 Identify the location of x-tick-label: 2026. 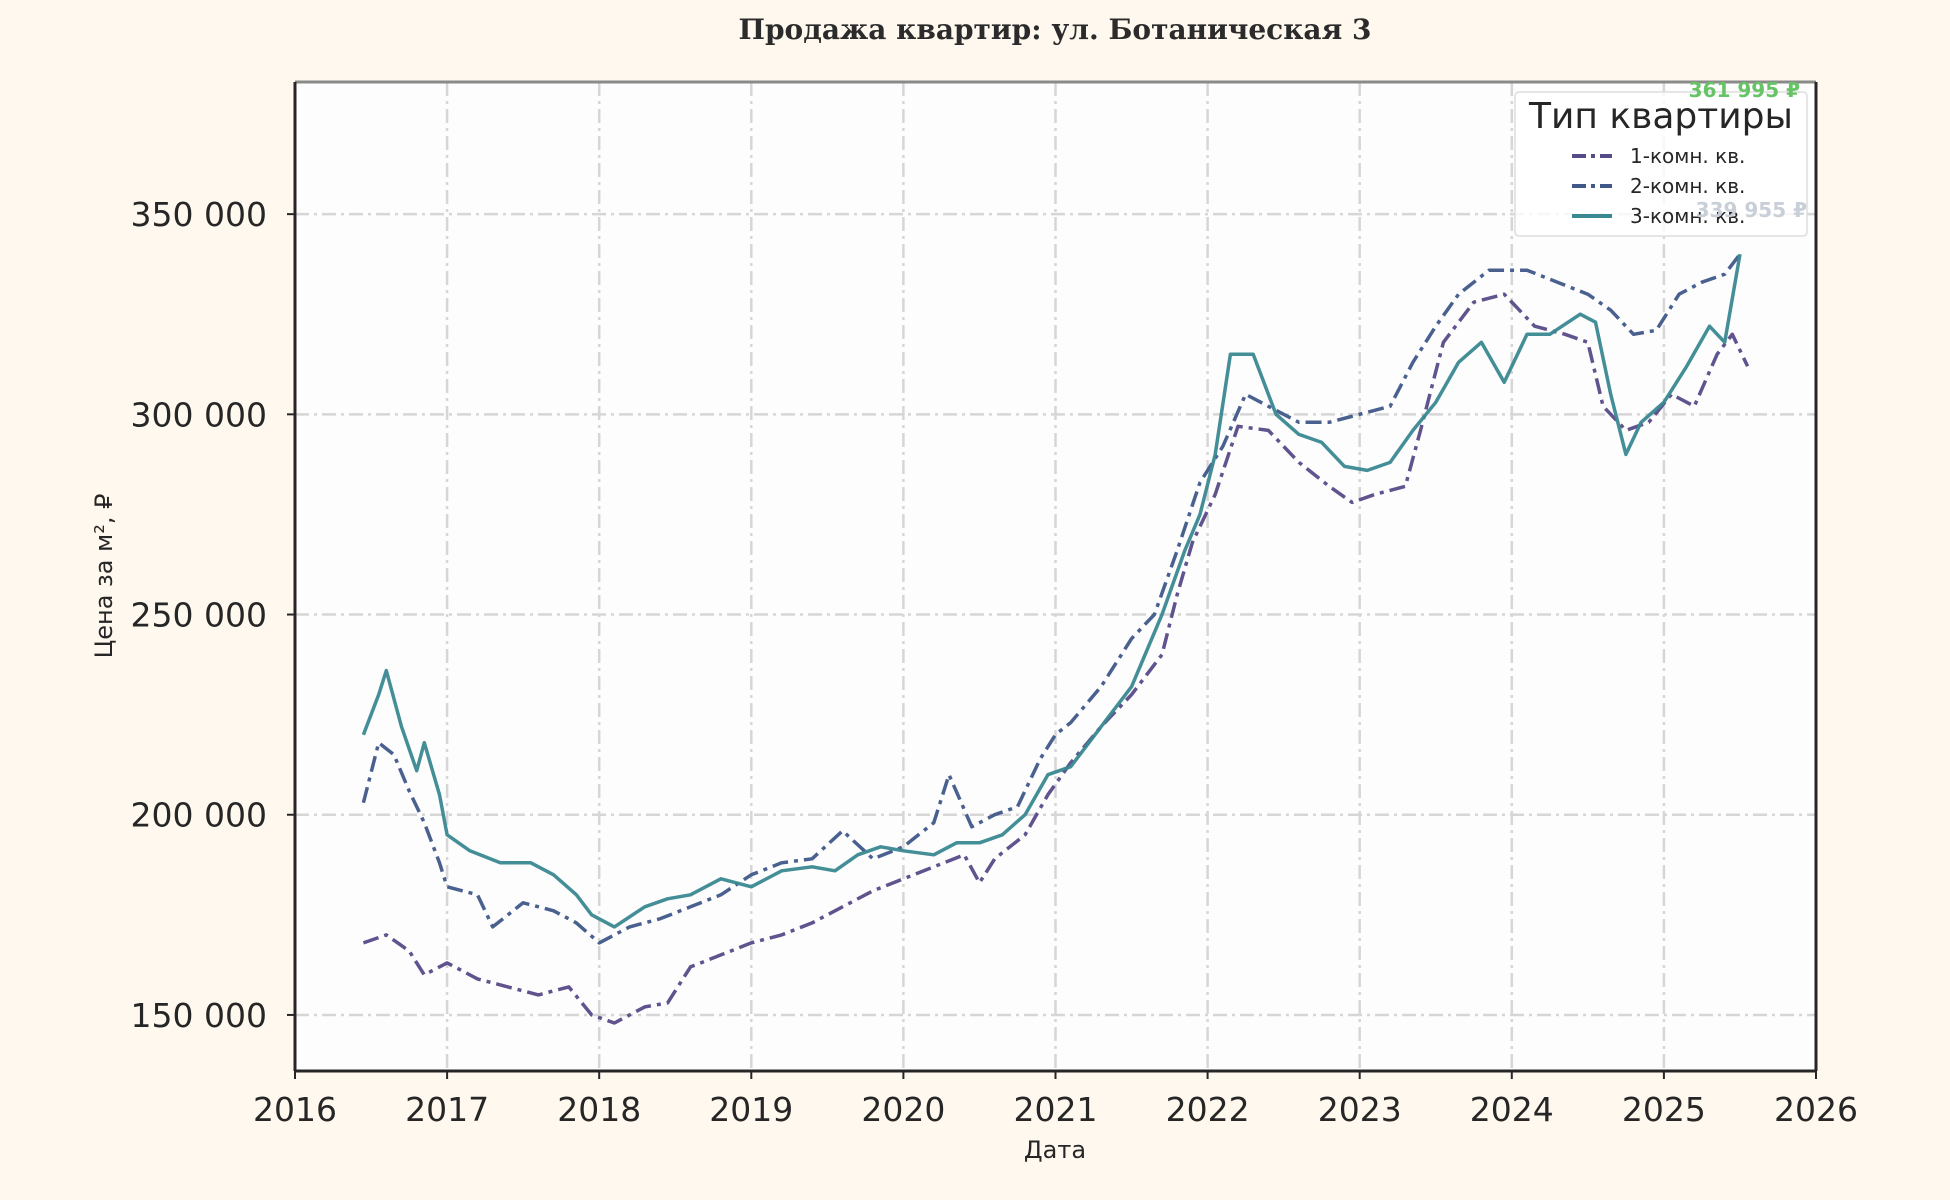
(1816, 1109).